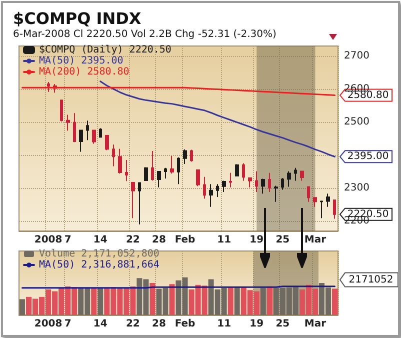 The width and height of the screenshot is (401, 338). I want to click on legend-label: MA(50) 2395.00, so click(81, 61).